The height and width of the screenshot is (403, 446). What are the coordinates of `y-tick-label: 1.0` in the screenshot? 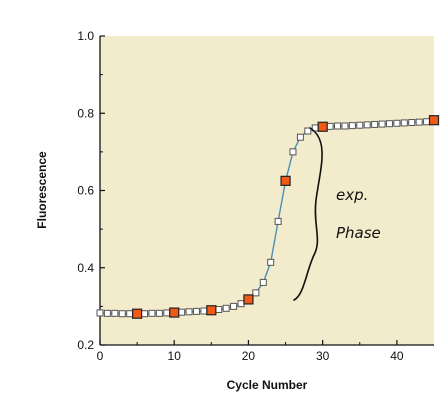 It's located at (85, 36).